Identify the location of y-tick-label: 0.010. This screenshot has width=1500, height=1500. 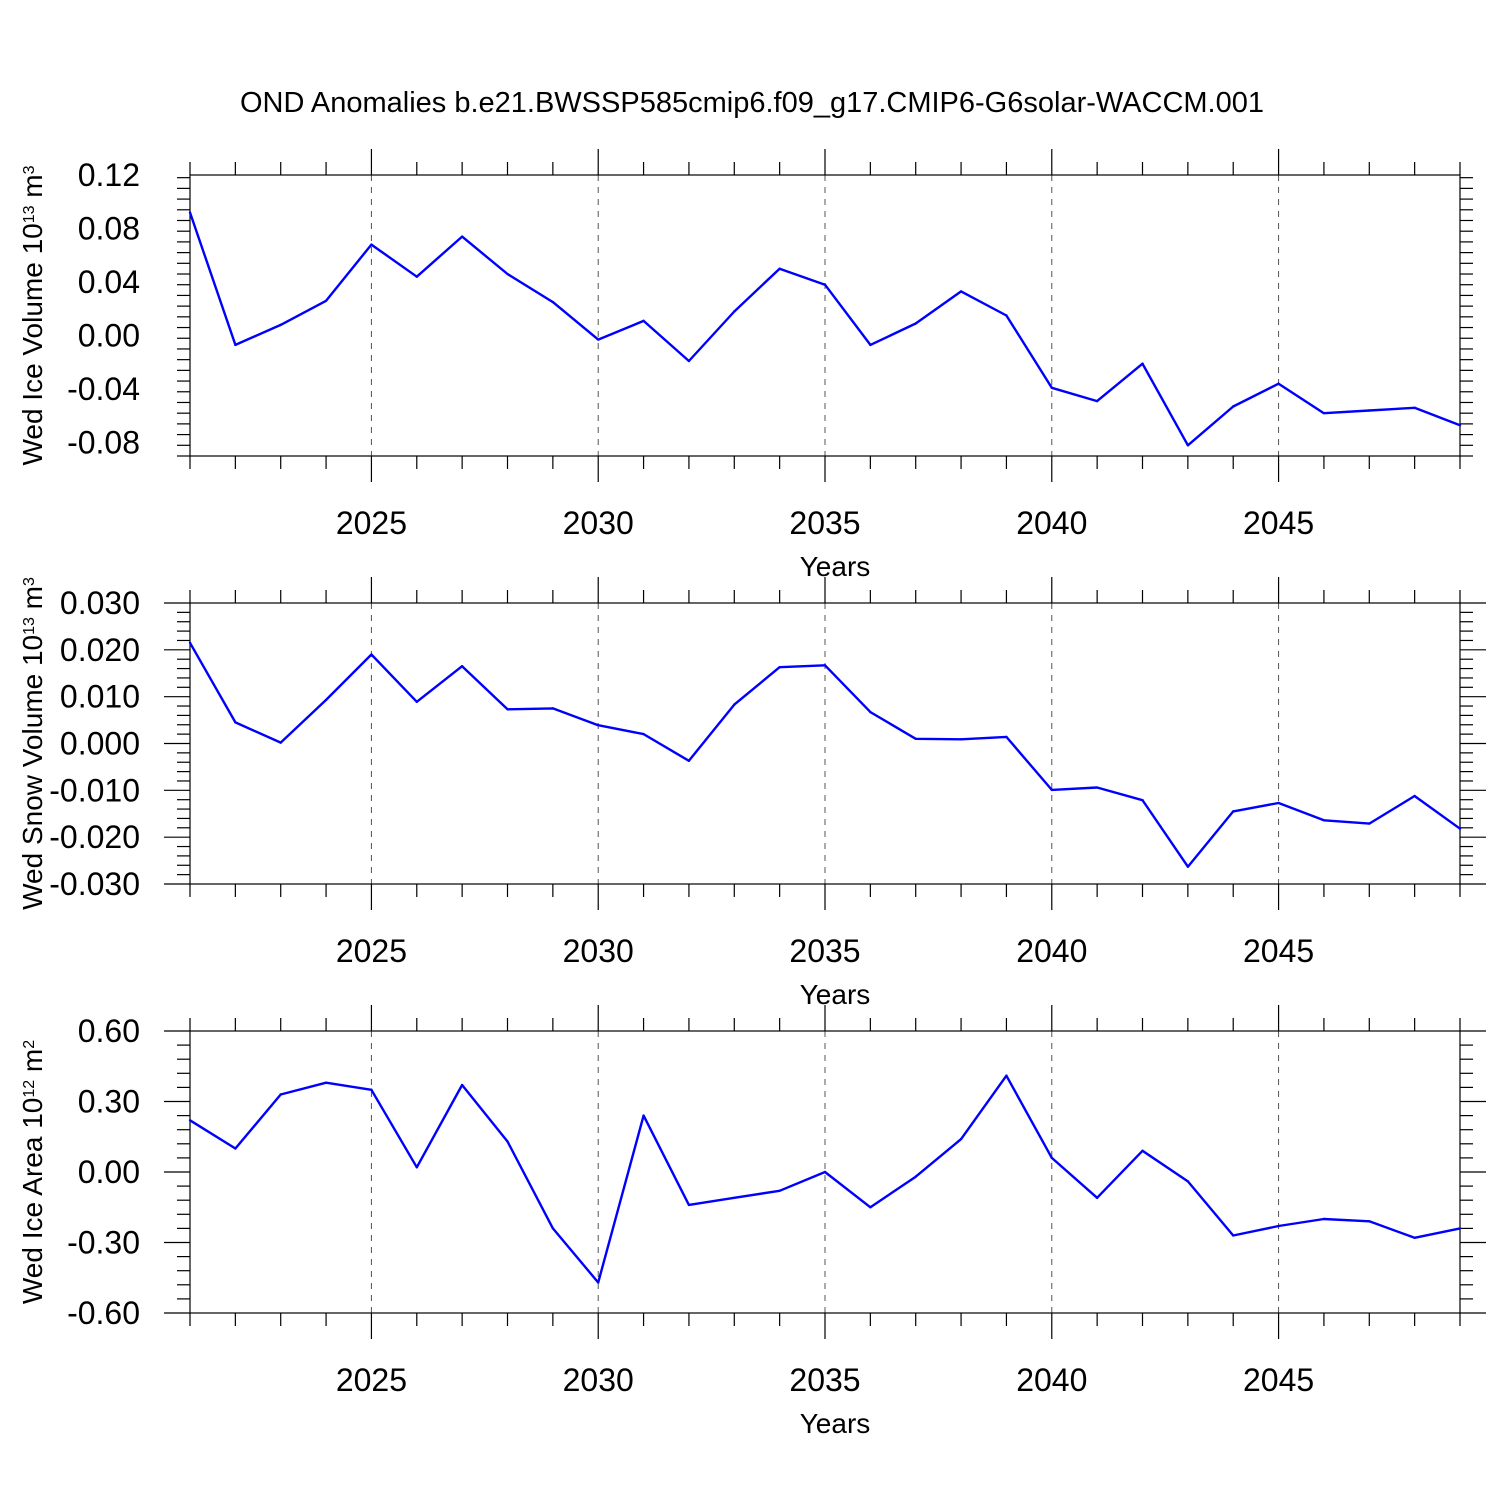
(100, 697).